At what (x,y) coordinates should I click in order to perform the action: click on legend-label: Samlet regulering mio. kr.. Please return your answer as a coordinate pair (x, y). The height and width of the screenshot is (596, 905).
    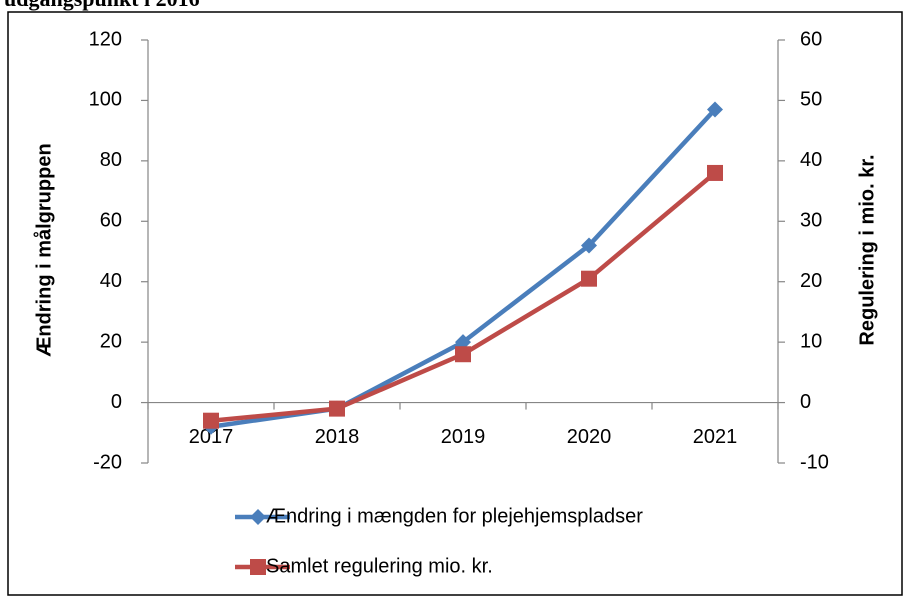
    Looking at the image, I should click on (379, 566).